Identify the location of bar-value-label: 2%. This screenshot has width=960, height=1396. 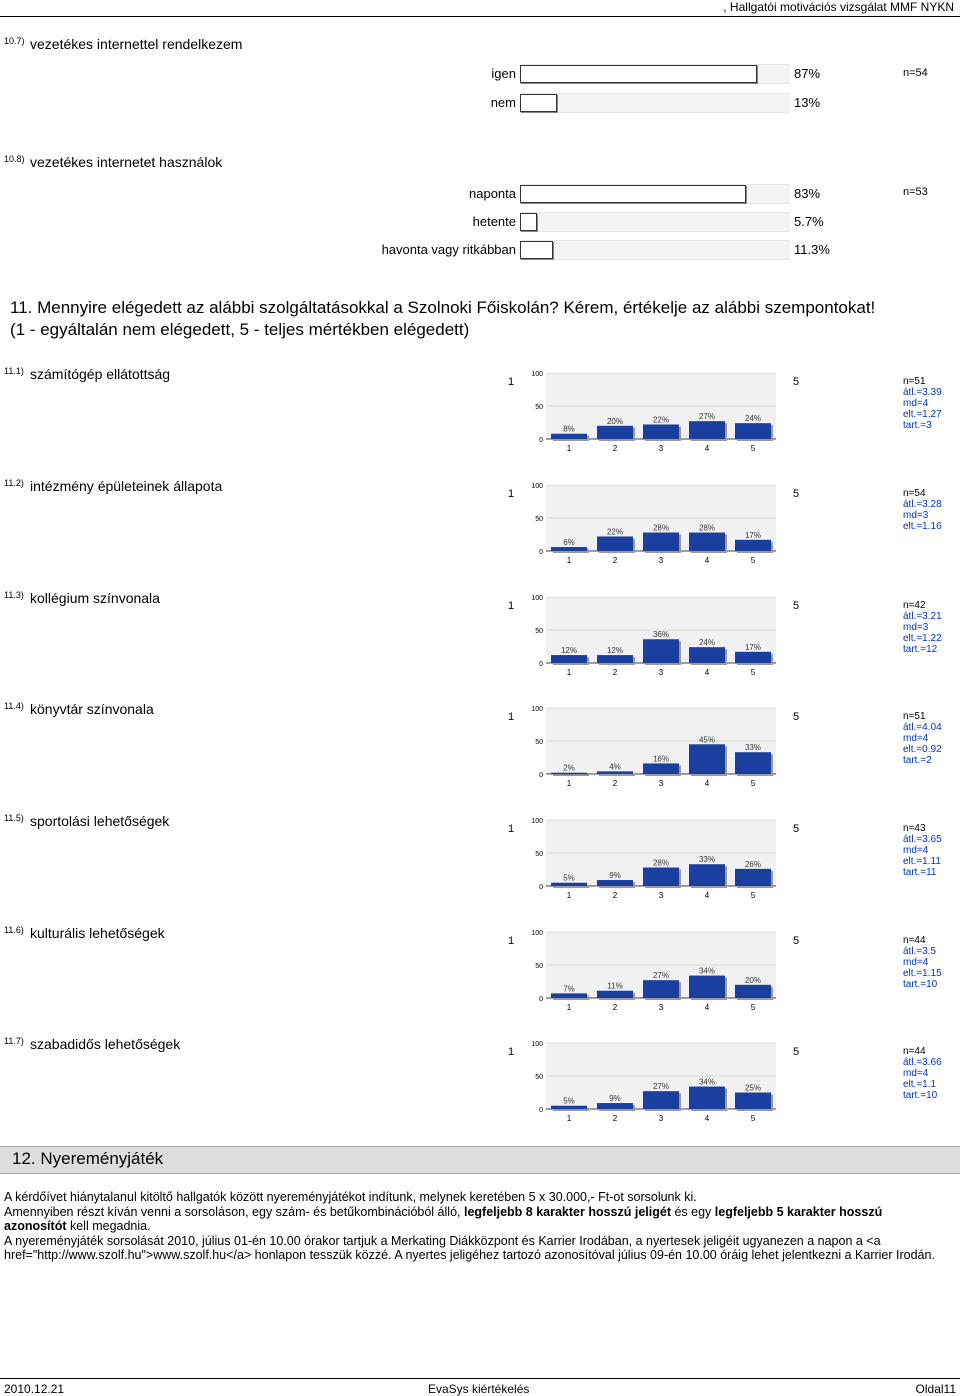
(569, 768).